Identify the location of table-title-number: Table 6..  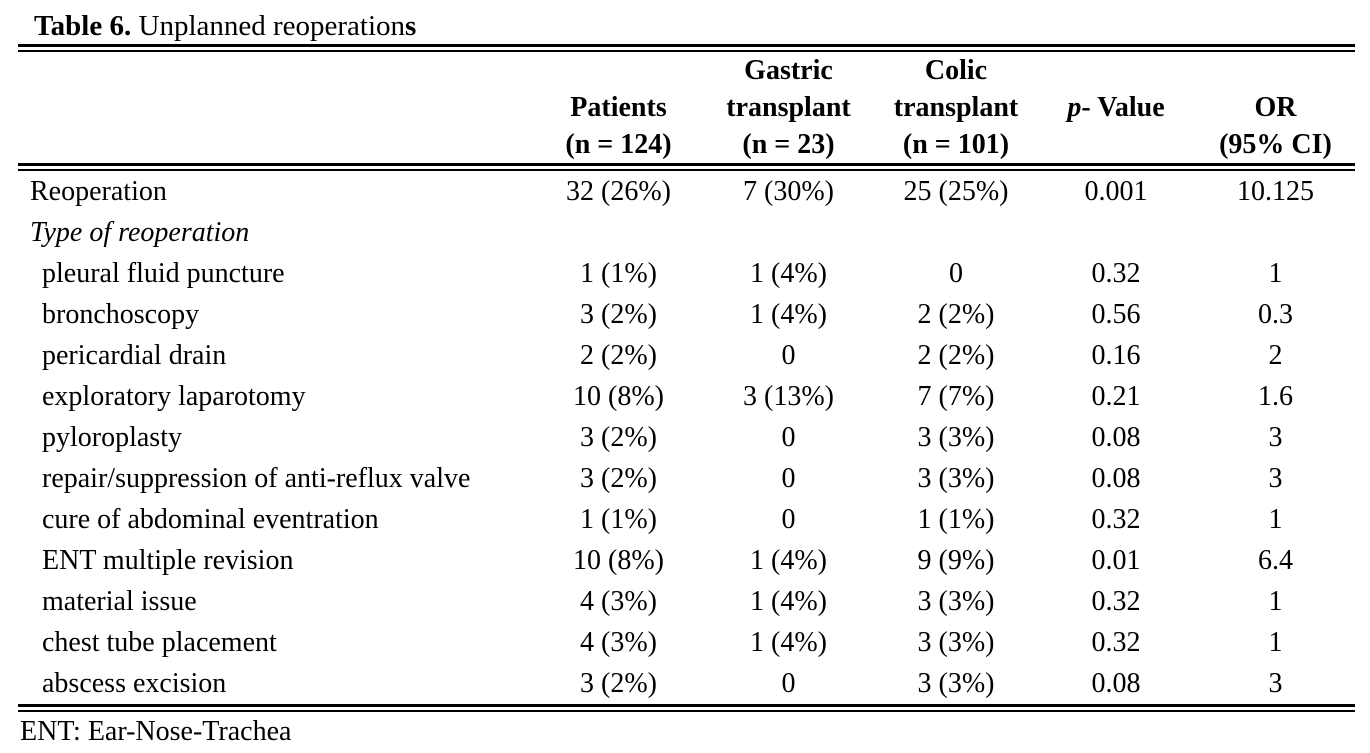
(83, 26).